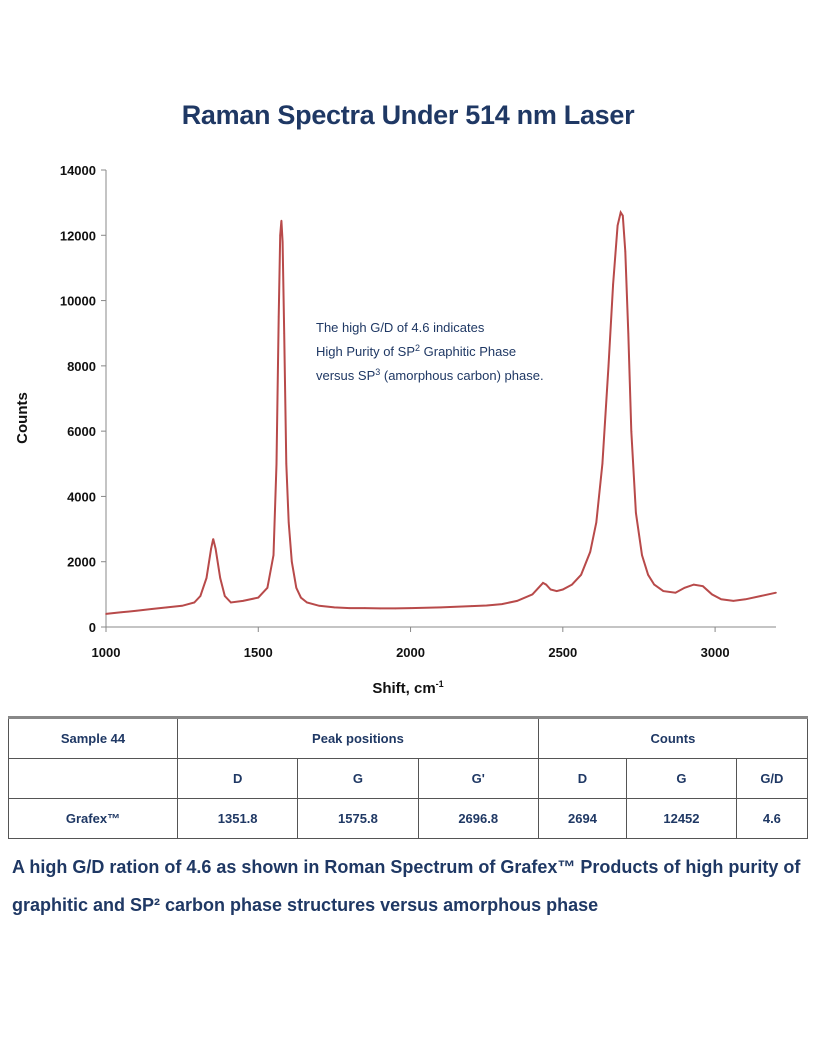  Describe the element at coordinates (81, 496) in the screenshot. I see `y-tick-label: 4000` at that location.